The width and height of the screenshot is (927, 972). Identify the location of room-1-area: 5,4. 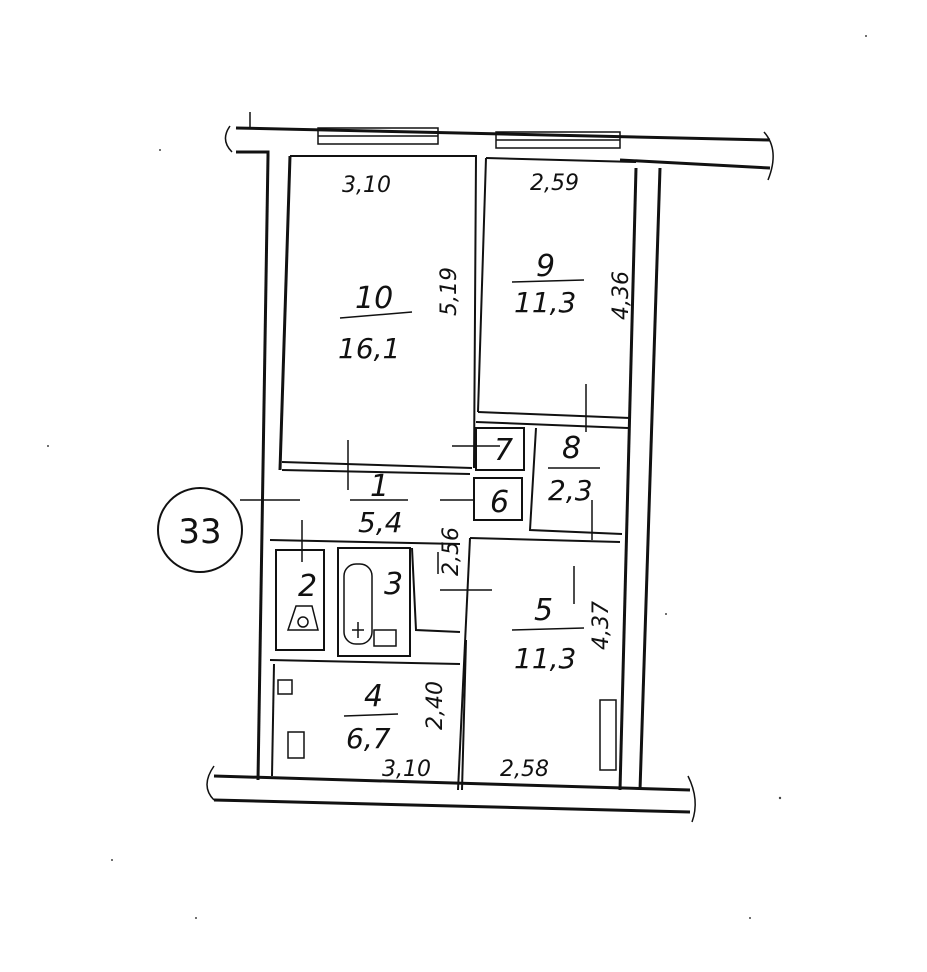
(380, 522).